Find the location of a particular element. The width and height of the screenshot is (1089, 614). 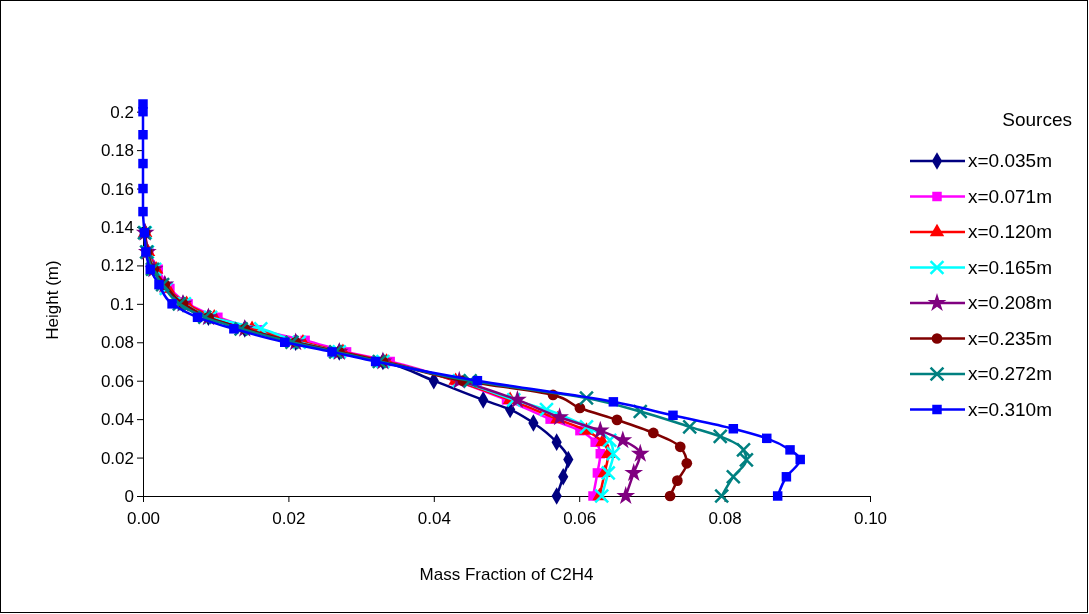

y-tick-label: 0.02 is located at coordinates (117, 458).